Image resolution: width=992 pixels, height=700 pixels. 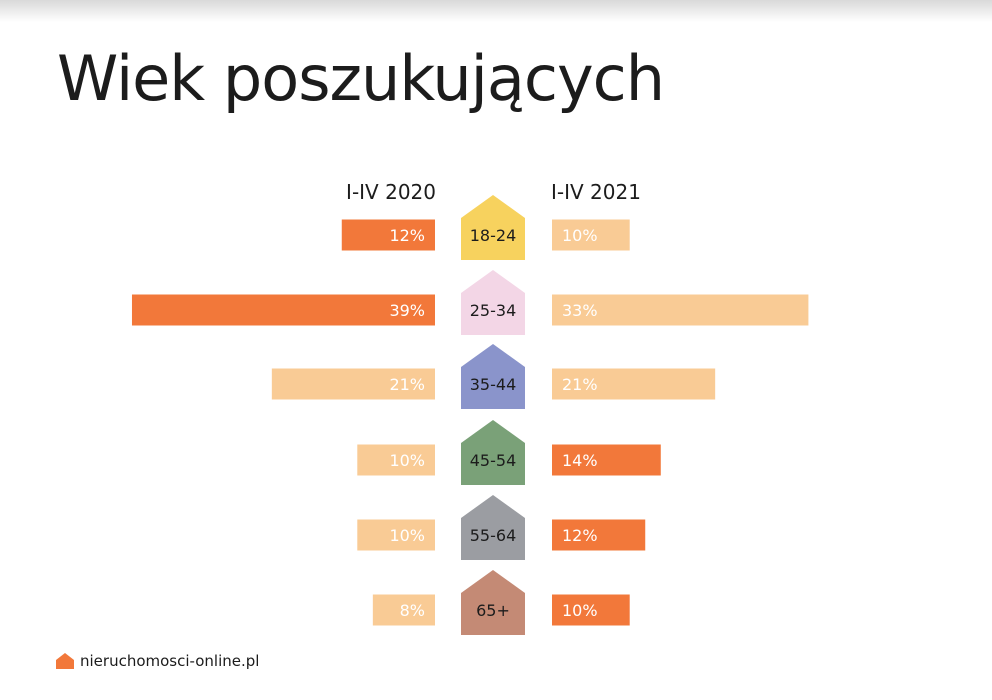 I want to click on bar-2020-65+, so click(x=403, y=610).